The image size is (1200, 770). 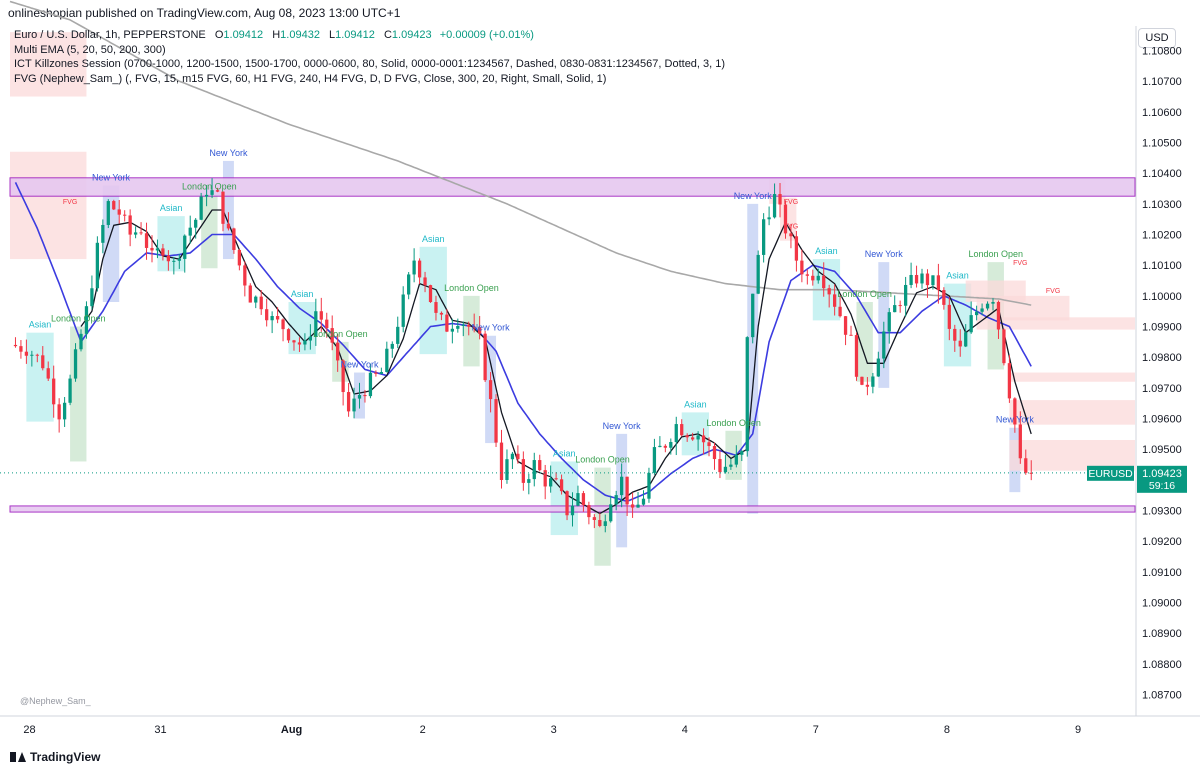 What do you see at coordinates (243, 35) in the screenshot?
I see `ohlc-open-value: 1.09412` at bounding box center [243, 35].